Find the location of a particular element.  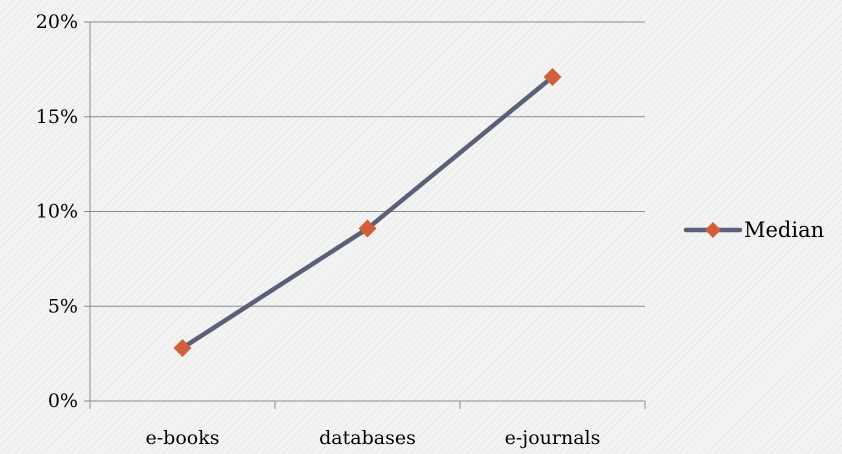

legend-marker is located at coordinates (713, 230).